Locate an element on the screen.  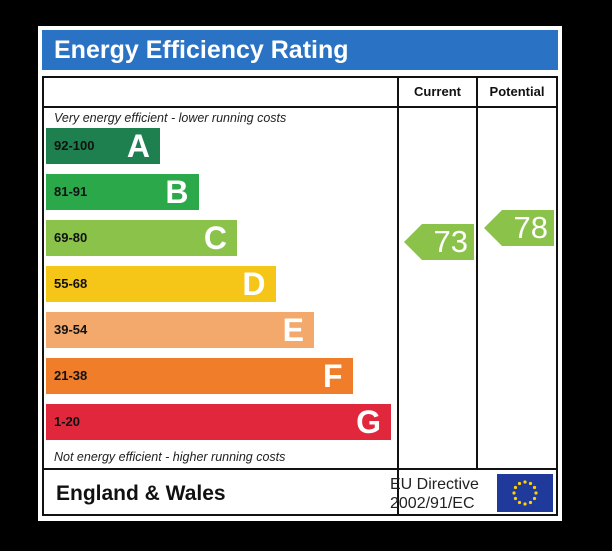
potential-rating-arrow-shape is located at coordinates (519, 228).